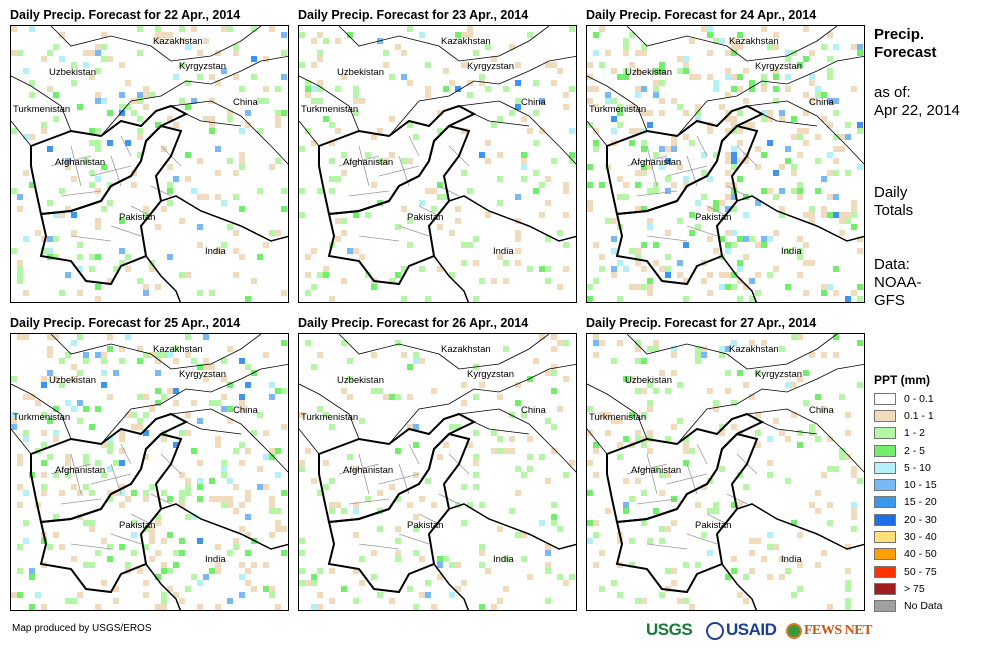 The image size is (983, 649). What do you see at coordinates (125, 15) in the screenshot?
I see `panel-title: Daily Precip. Forecast for 22 Apr., 2014` at bounding box center [125, 15].